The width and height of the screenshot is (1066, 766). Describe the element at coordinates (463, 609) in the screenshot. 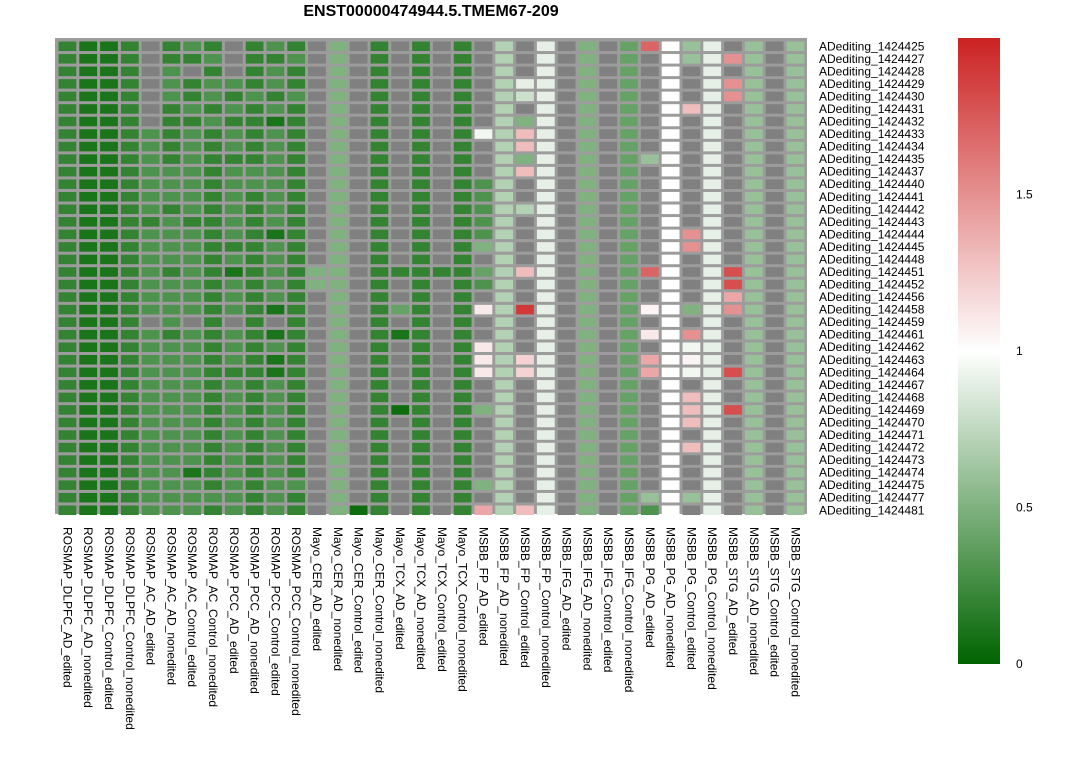

I see `column-label: Mayo_TCX_Control_nonedited` at that location.